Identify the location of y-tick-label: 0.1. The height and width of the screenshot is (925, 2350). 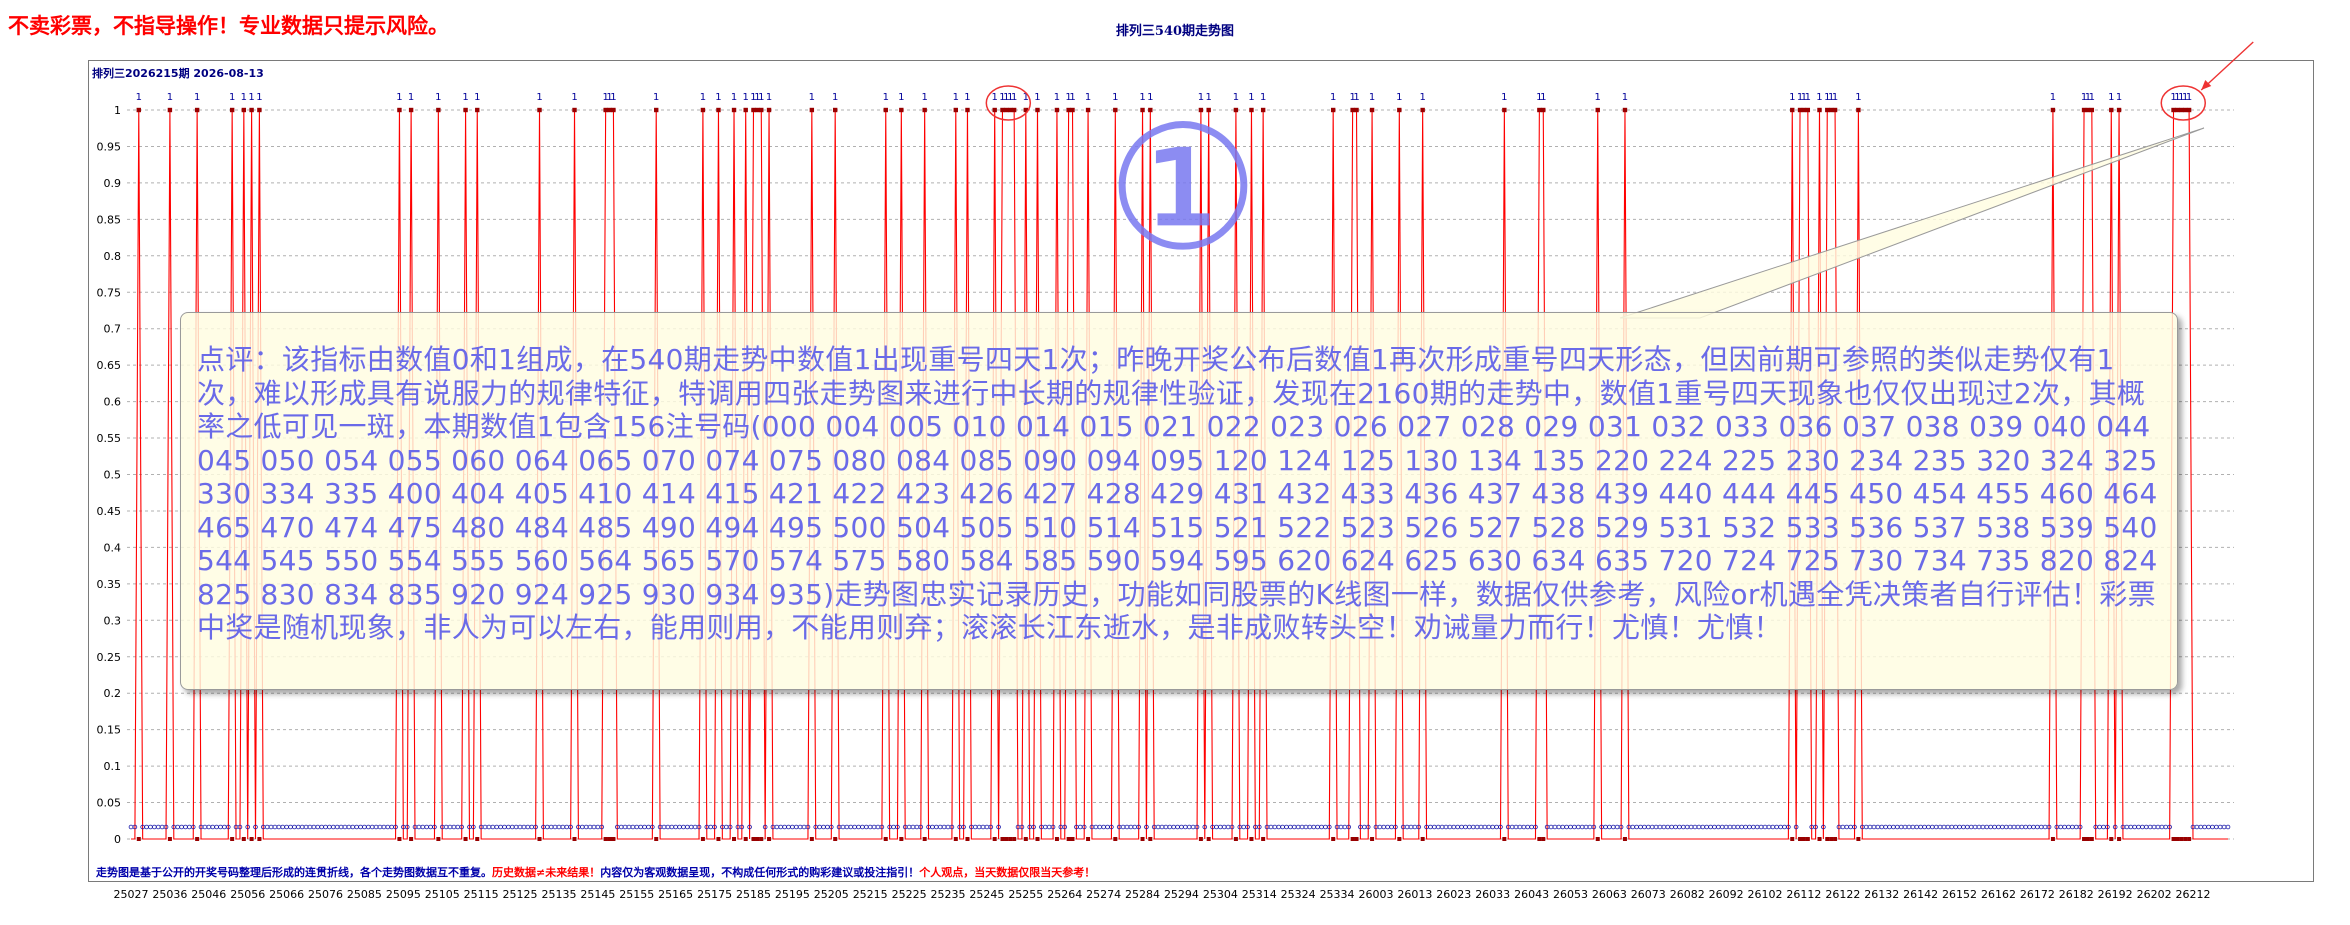
(113, 766).